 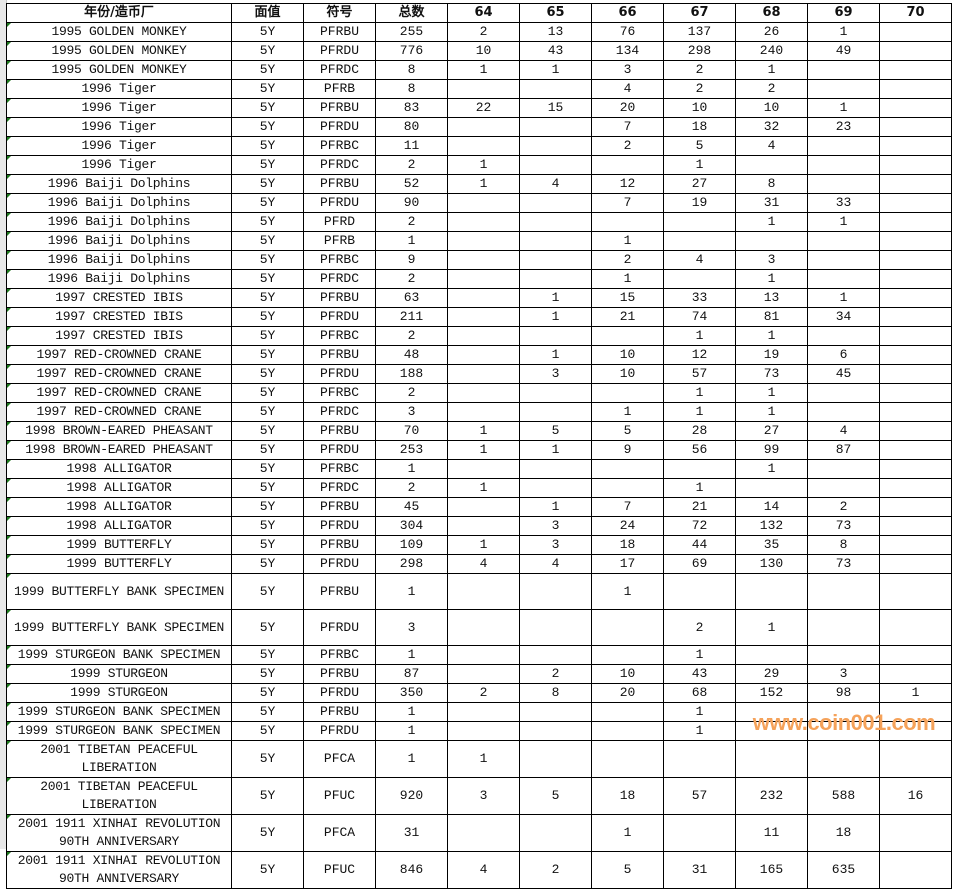 What do you see at coordinates (411, 317) in the screenshot?
I see `cell-total: 211` at bounding box center [411, 317].